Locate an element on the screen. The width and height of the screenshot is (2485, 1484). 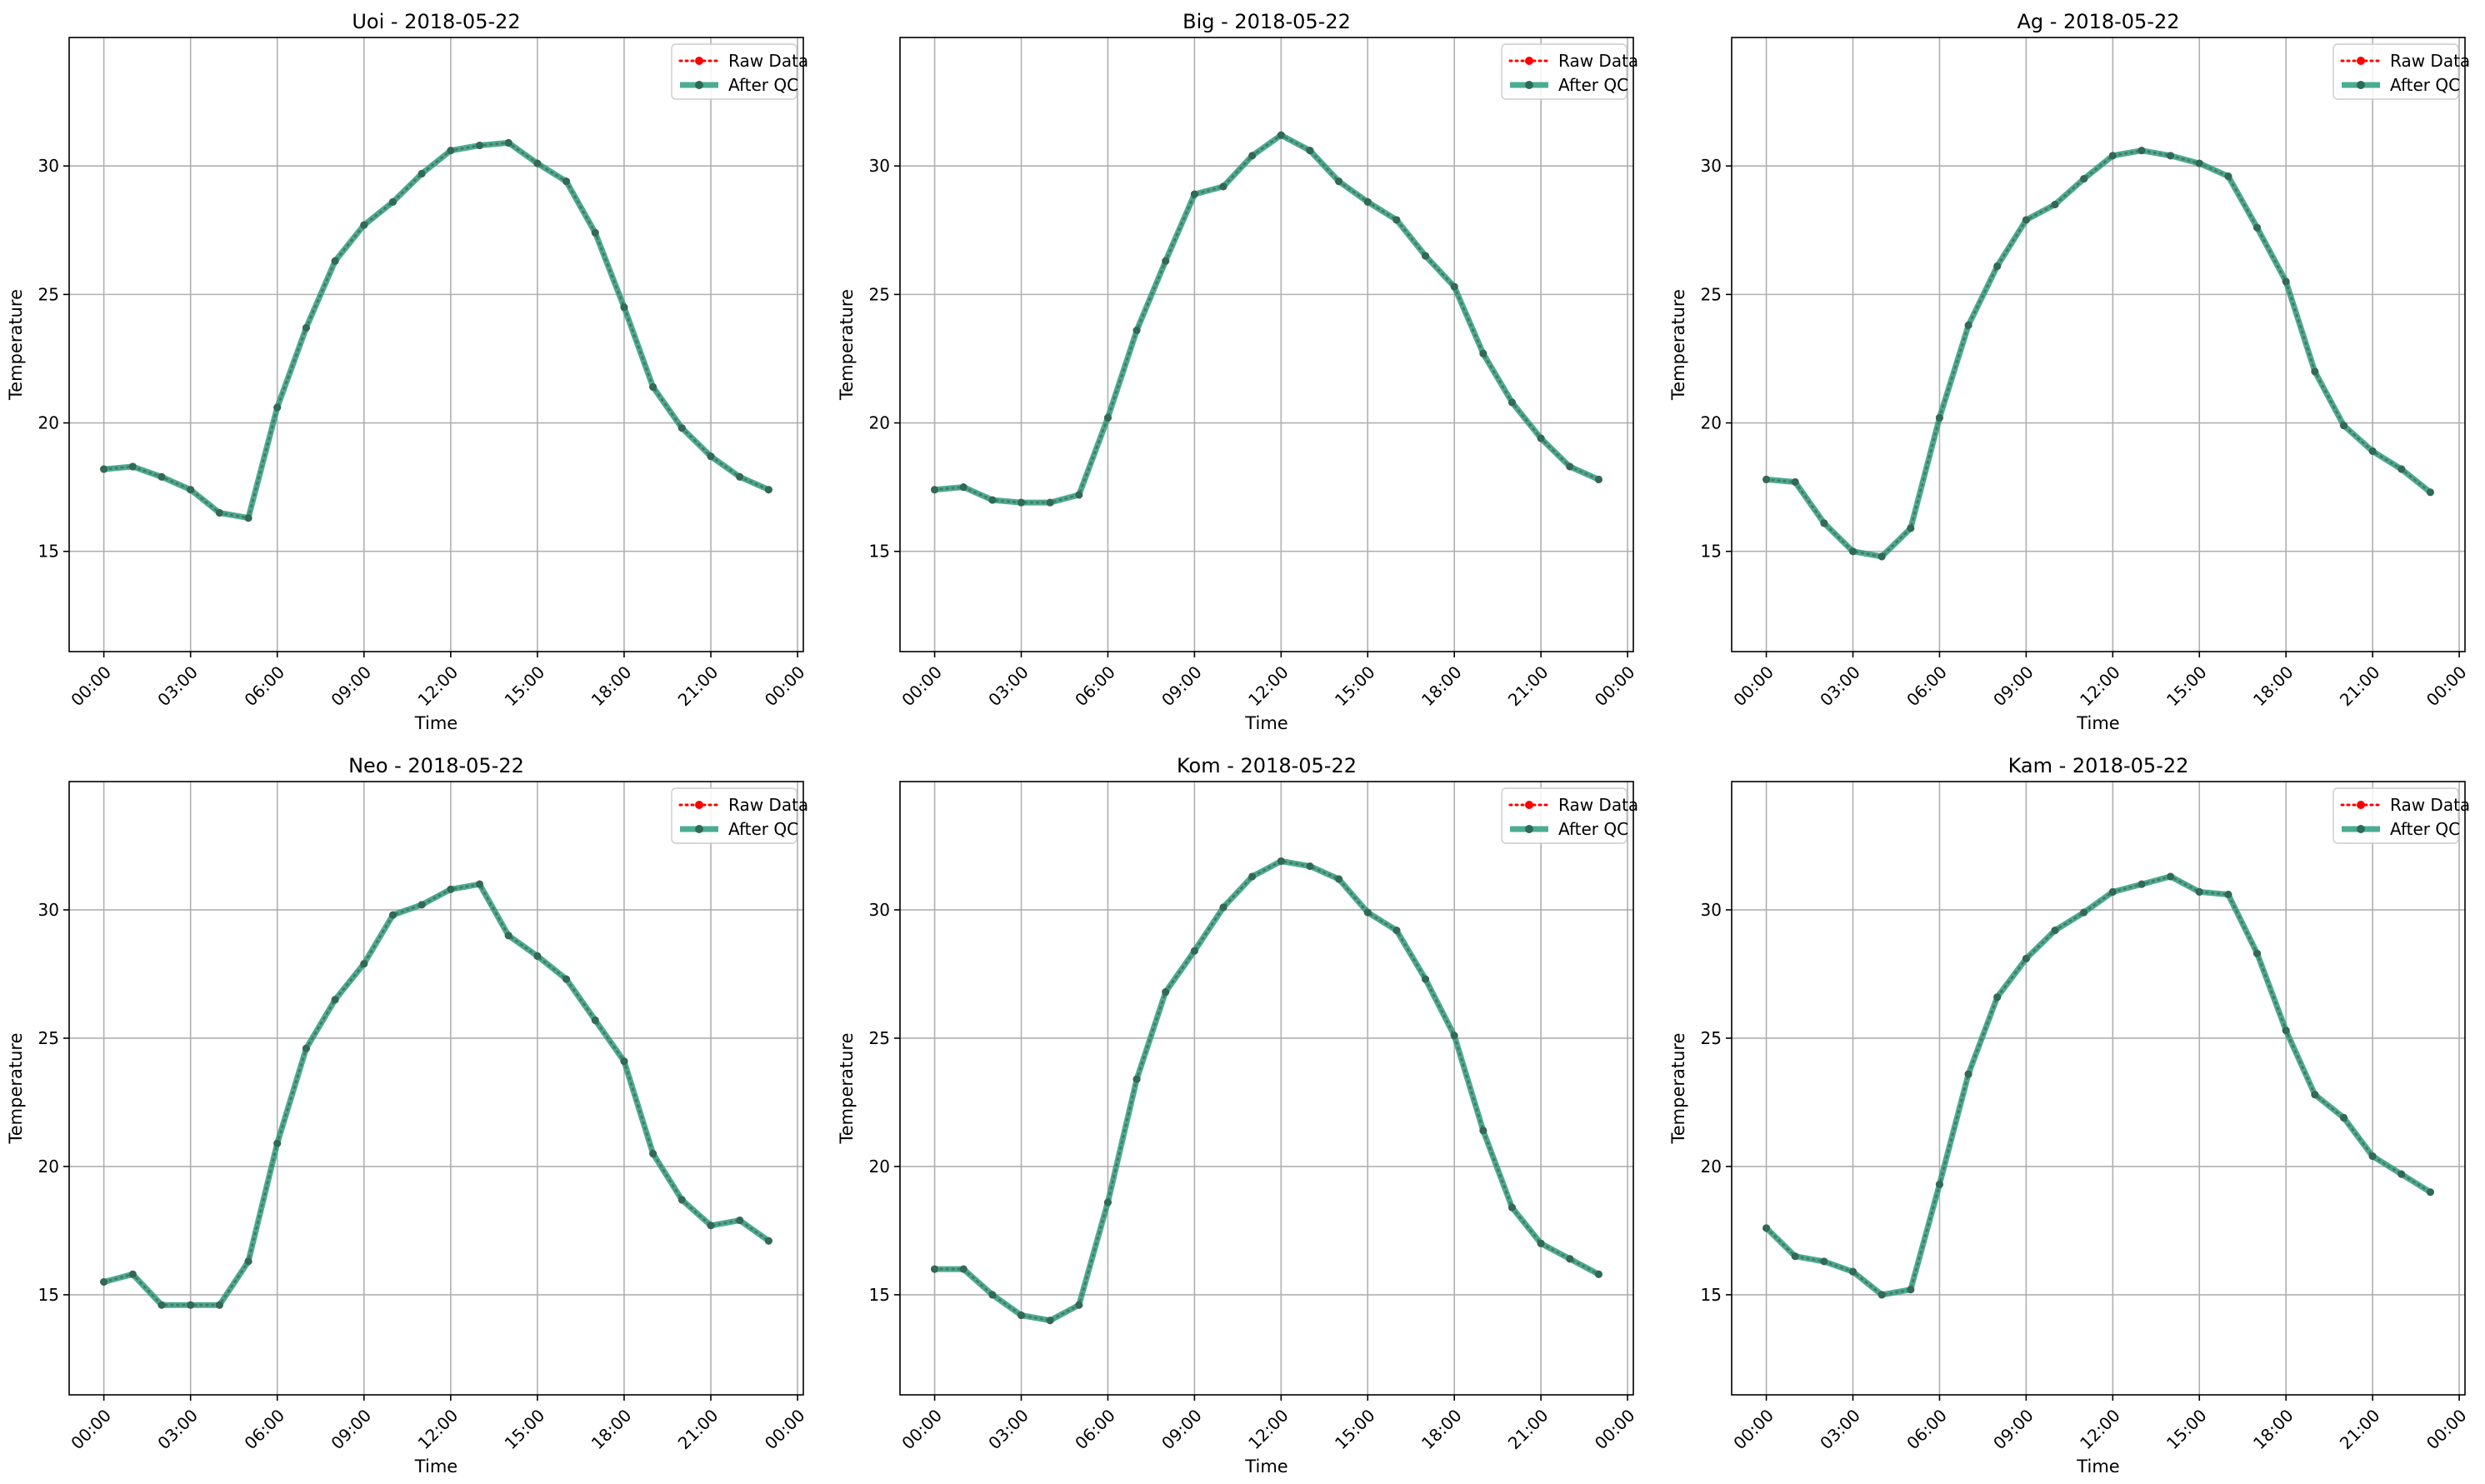
axes-frame is located at coordinates (436, 344).